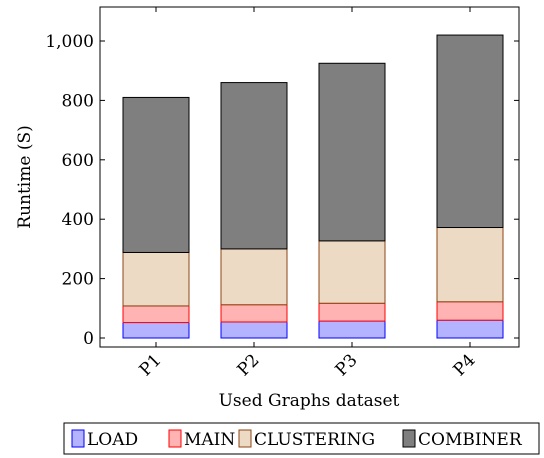 The width and height of the screenshot is (544, 458). I want to click on x-axis-title: Used Graphs dataset, so click(309, 401).